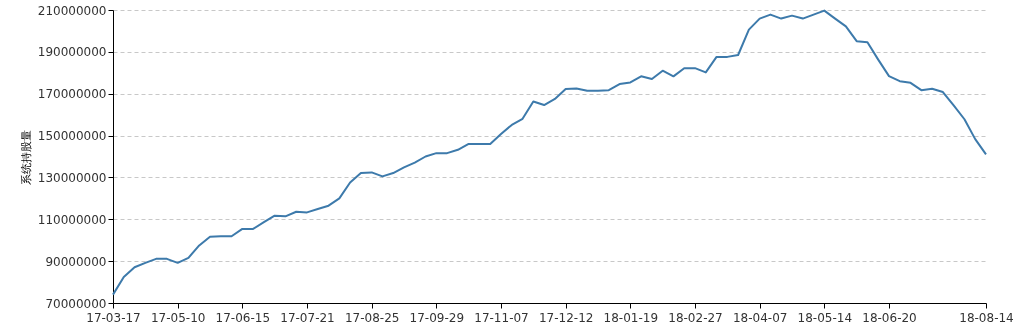  I want to click on x-tick-label: 18-01-19, so click(631, 317).